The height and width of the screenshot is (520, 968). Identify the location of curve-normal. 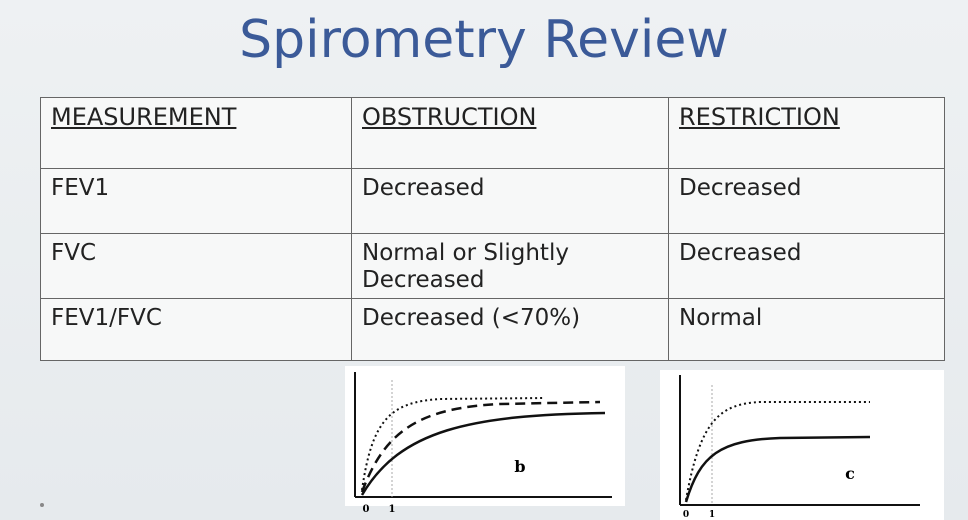
(777, 451).